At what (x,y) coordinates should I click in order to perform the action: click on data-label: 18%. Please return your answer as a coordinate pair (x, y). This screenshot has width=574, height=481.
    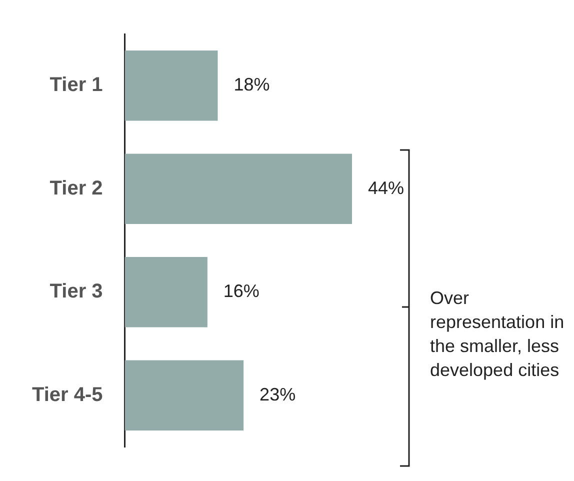
    Looking at the image, I should click on (252, 84).